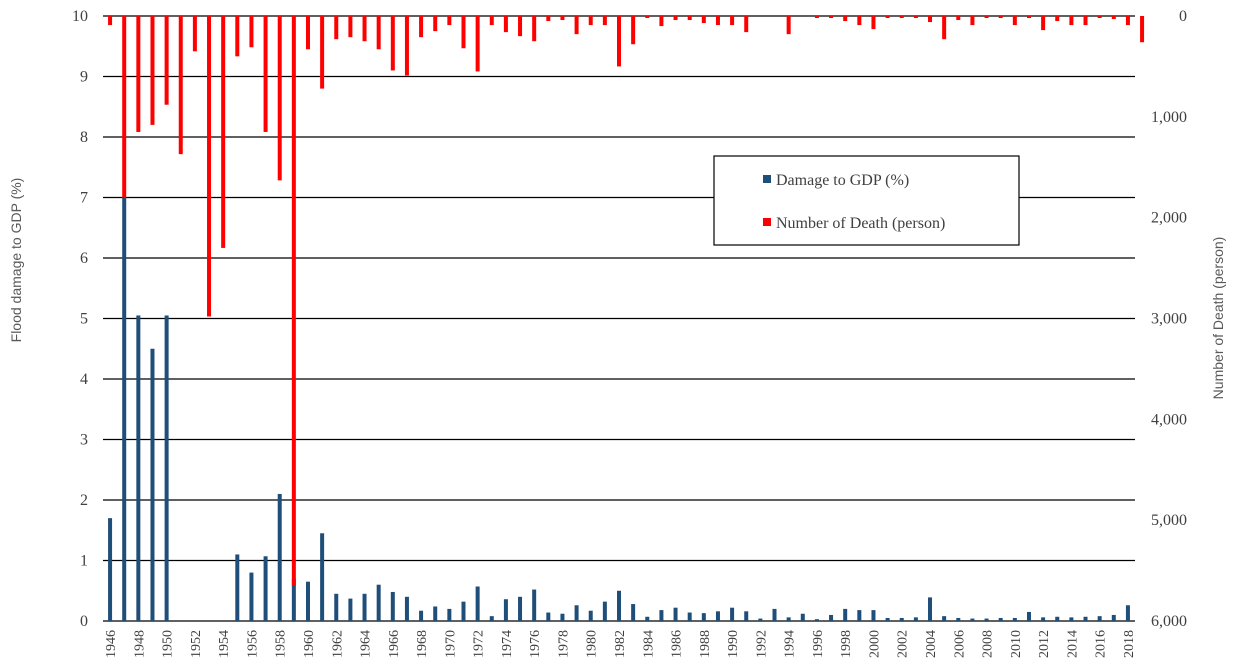 This screenshot has width=1233, height=671. What do you see at coordinates (1183, 16) in the screenshot?
I see `right-tick-label: 0` at bounding box center [1183, 16].